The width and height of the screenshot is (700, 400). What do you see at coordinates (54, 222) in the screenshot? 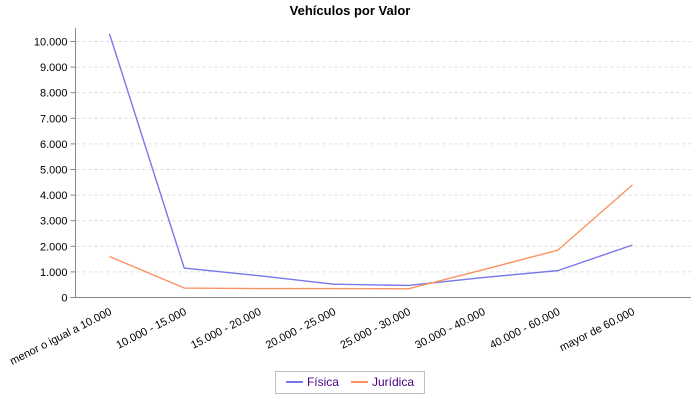
I see `y-tick-label: 3.000` at bounding box center [54, 222].